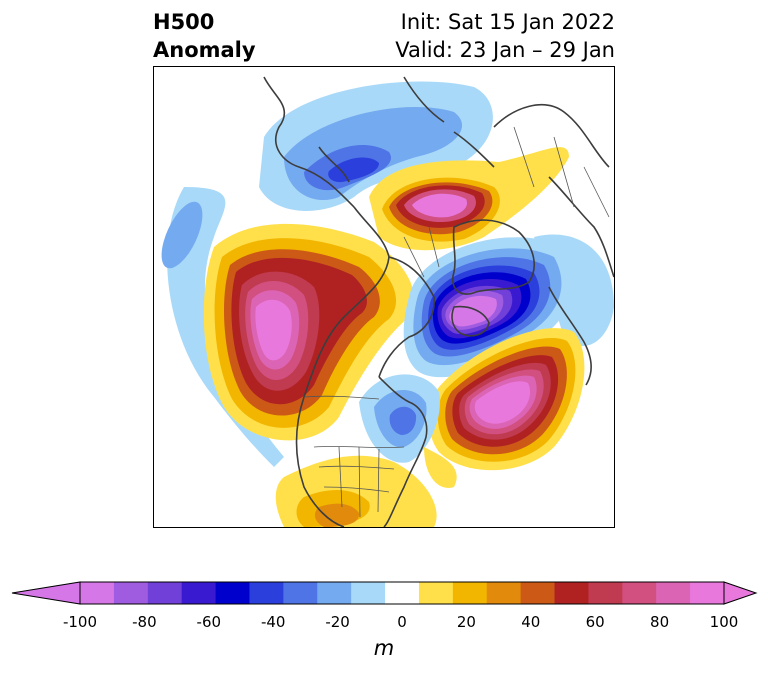 This screenshot has height=673, width=768. Describe the element at coordinates (366, 487) in the screenshot. I see `southern-us-ridge` at that location.